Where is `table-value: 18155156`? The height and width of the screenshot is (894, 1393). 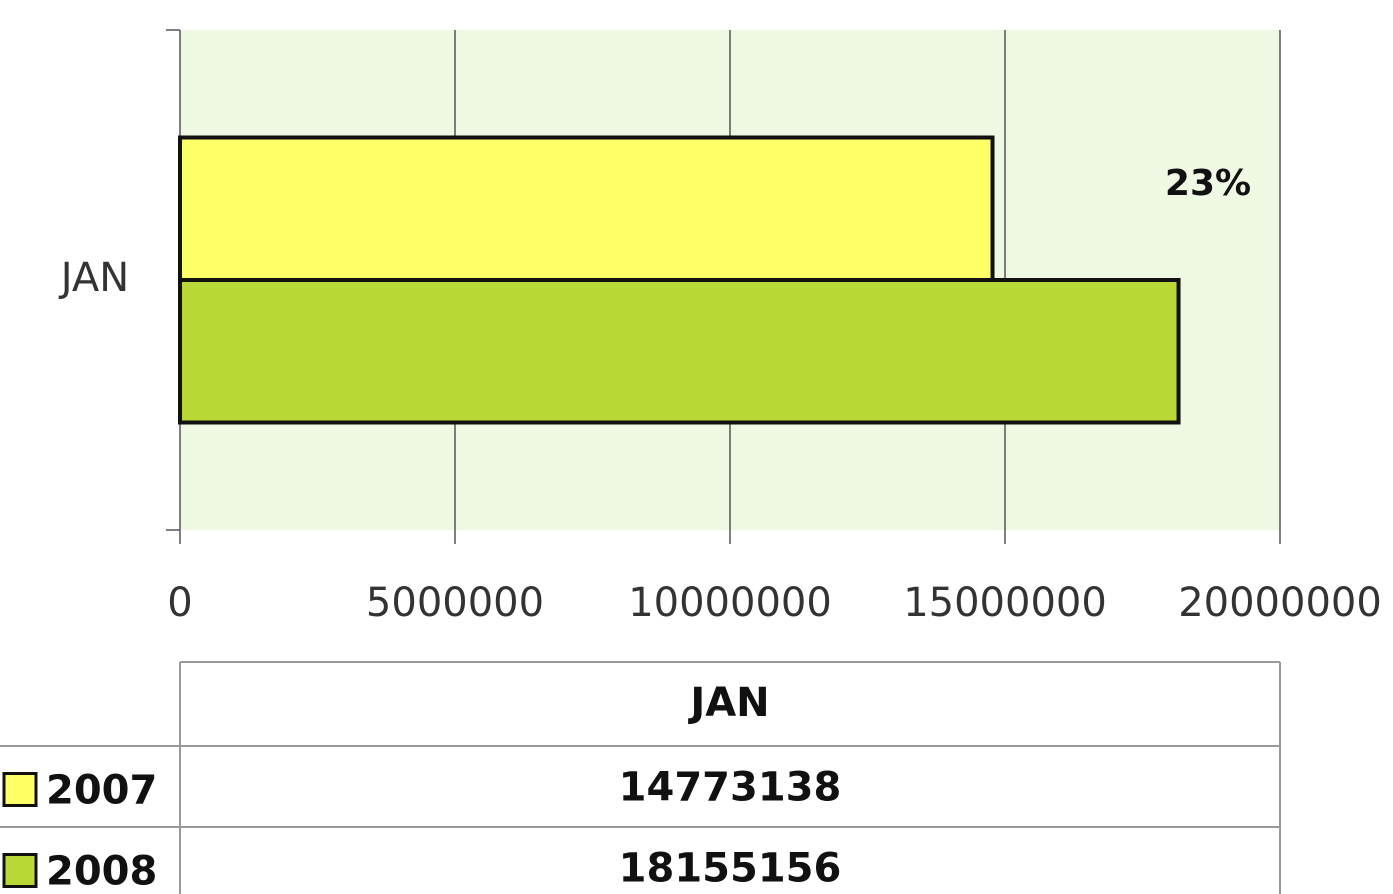
table-value: 18155156 is located at coordinates (730, 869).